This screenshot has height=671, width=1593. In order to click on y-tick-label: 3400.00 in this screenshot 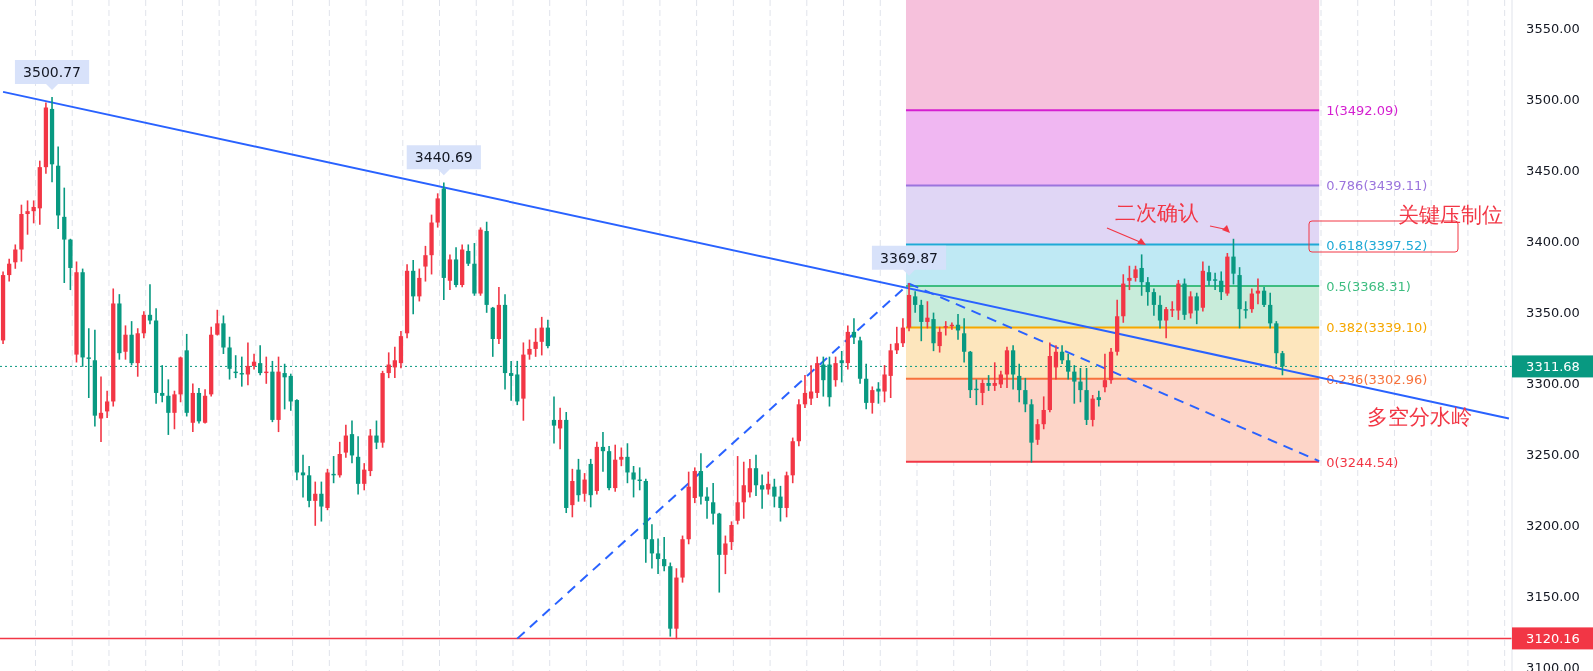, I will do `click(1553, 241)`.